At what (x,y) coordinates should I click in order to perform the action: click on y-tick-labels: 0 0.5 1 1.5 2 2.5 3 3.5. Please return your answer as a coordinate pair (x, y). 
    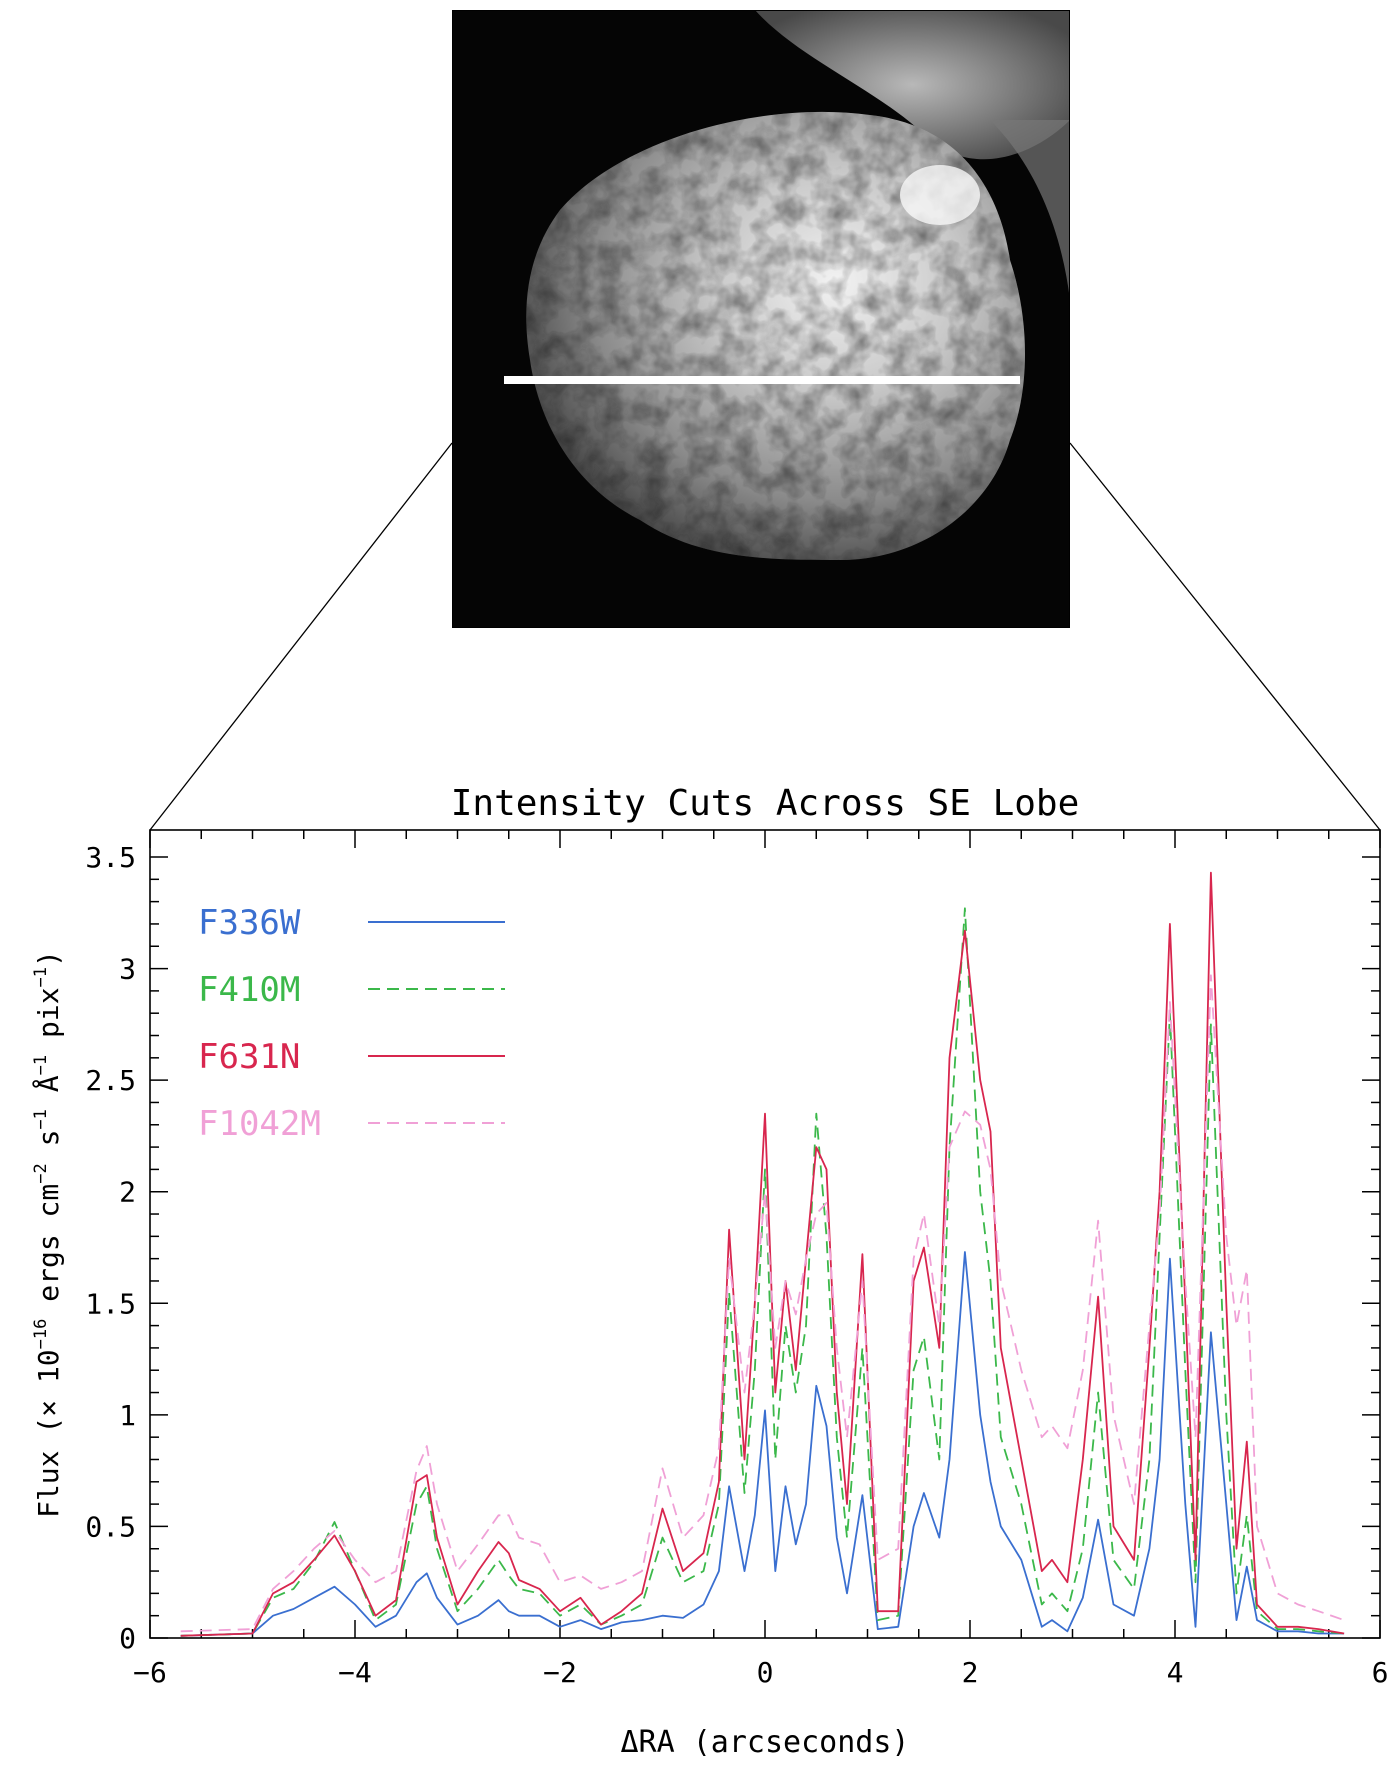
    Looking at the image, I should click on (110, 1248).